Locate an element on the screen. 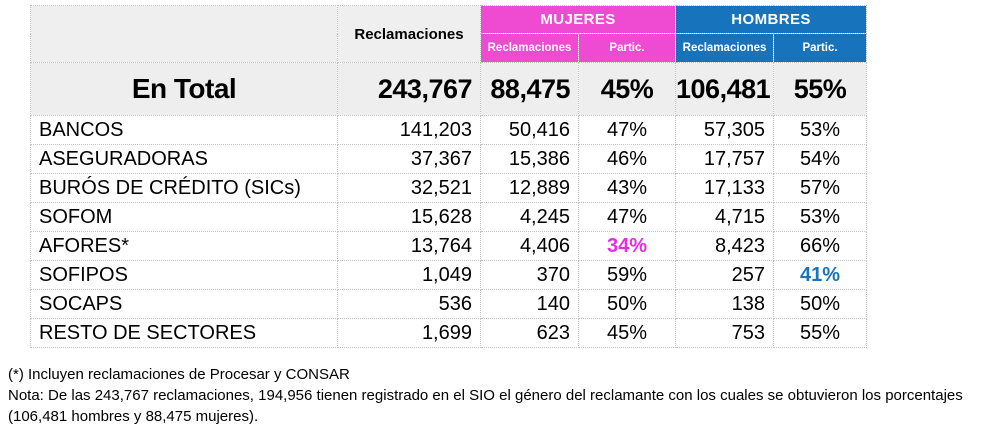 This screenshot has height=433, width=994. table-row-resto-de-sectores: RESTO DE SECTORES 1,699 623 45% 753 55% is located at coordinates (449, 333).